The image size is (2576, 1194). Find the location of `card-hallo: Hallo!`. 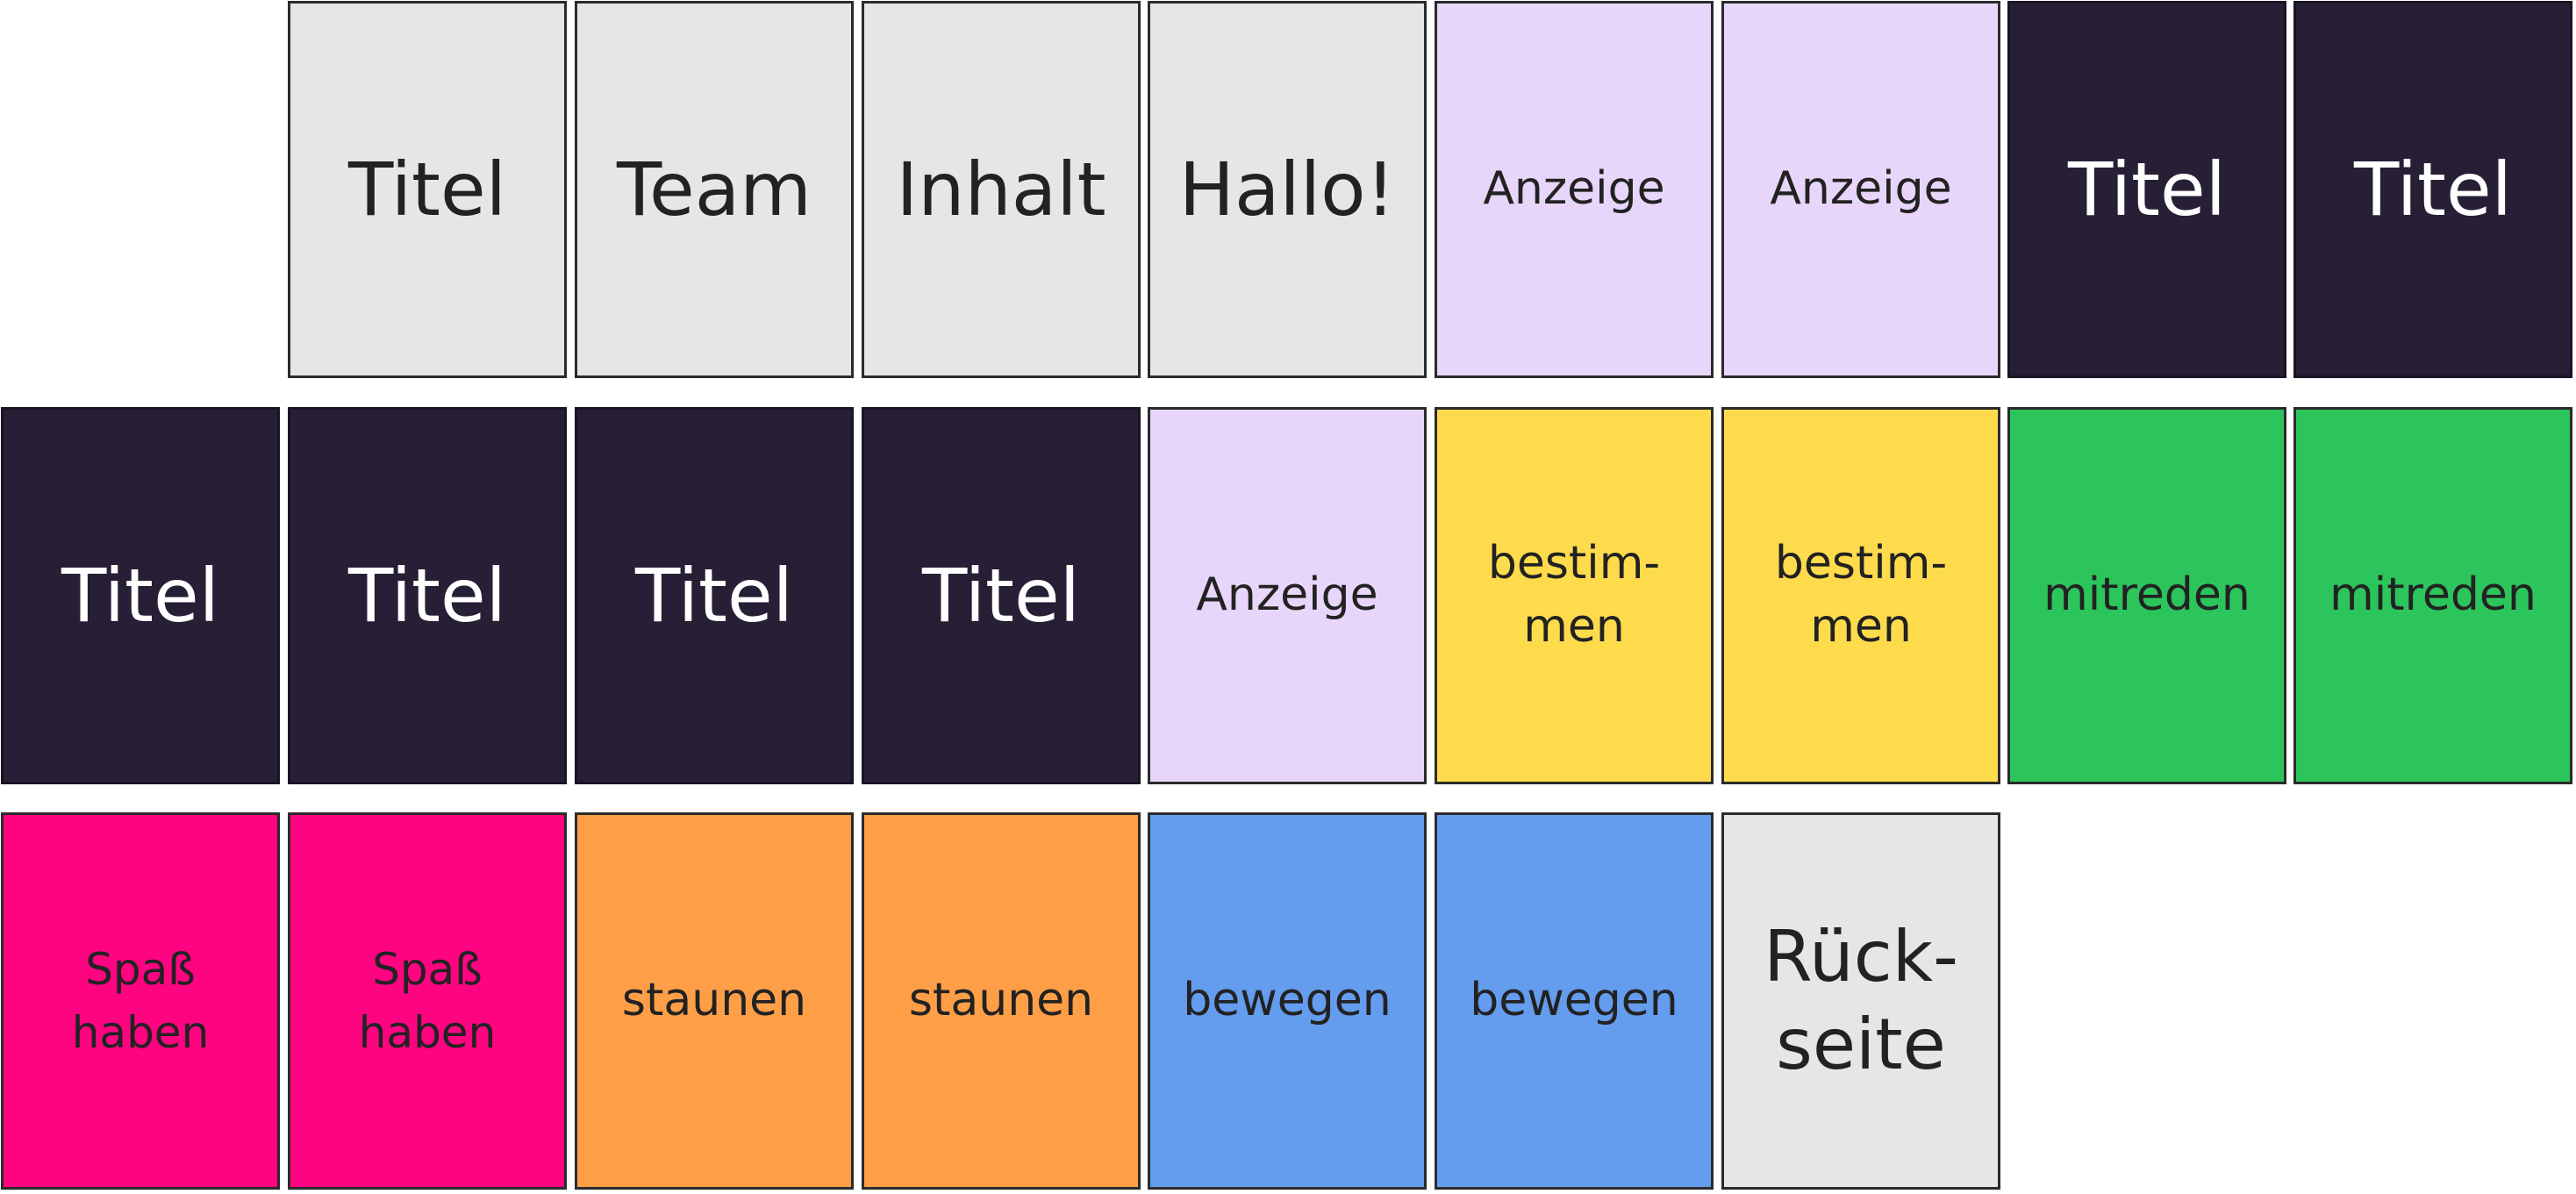

card-hallo: Hallo! is located at coordinates (1287, 190).